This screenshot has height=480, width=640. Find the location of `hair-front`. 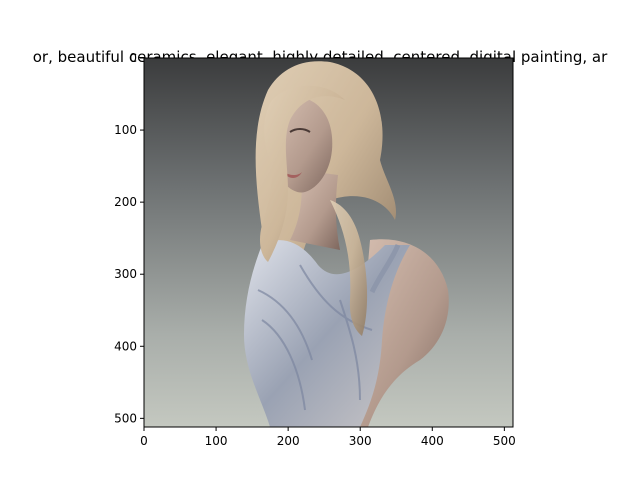

hair-front is located at coordinates (302, 173).